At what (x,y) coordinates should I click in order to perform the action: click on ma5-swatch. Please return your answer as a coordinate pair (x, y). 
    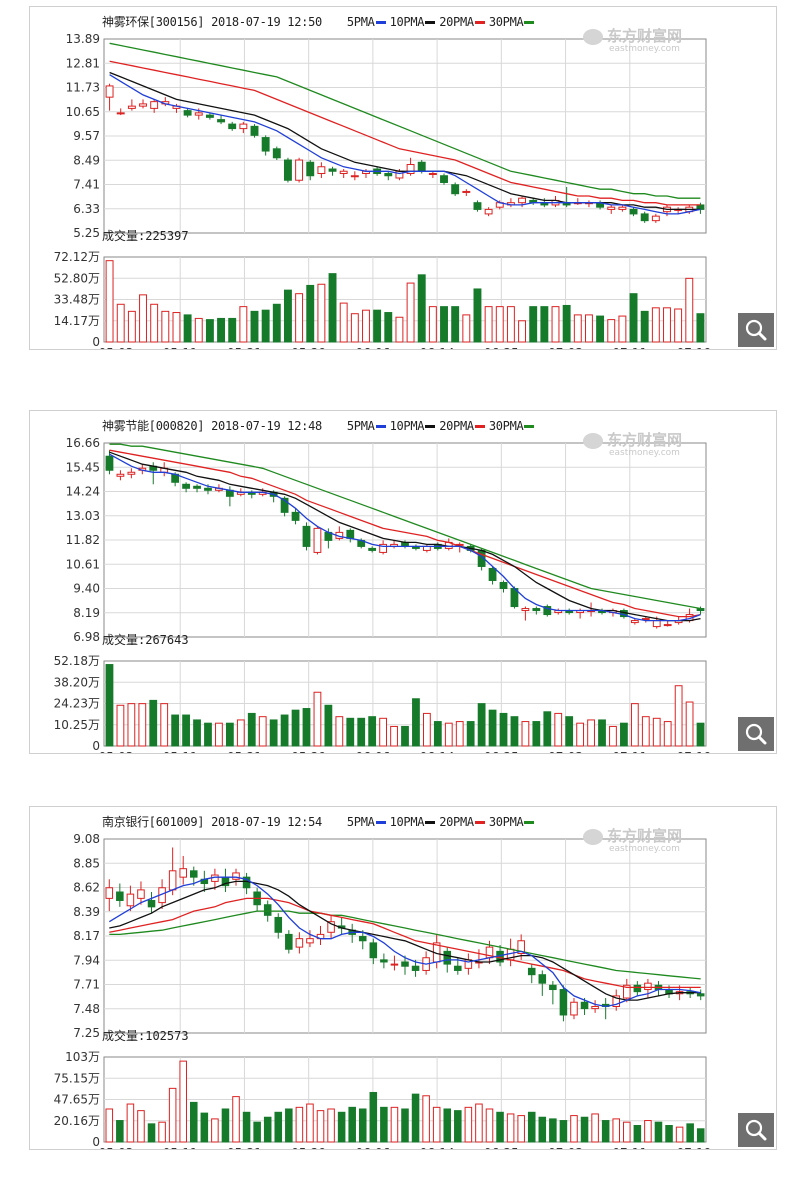
    Looking at the image, I should click on (380, 22).